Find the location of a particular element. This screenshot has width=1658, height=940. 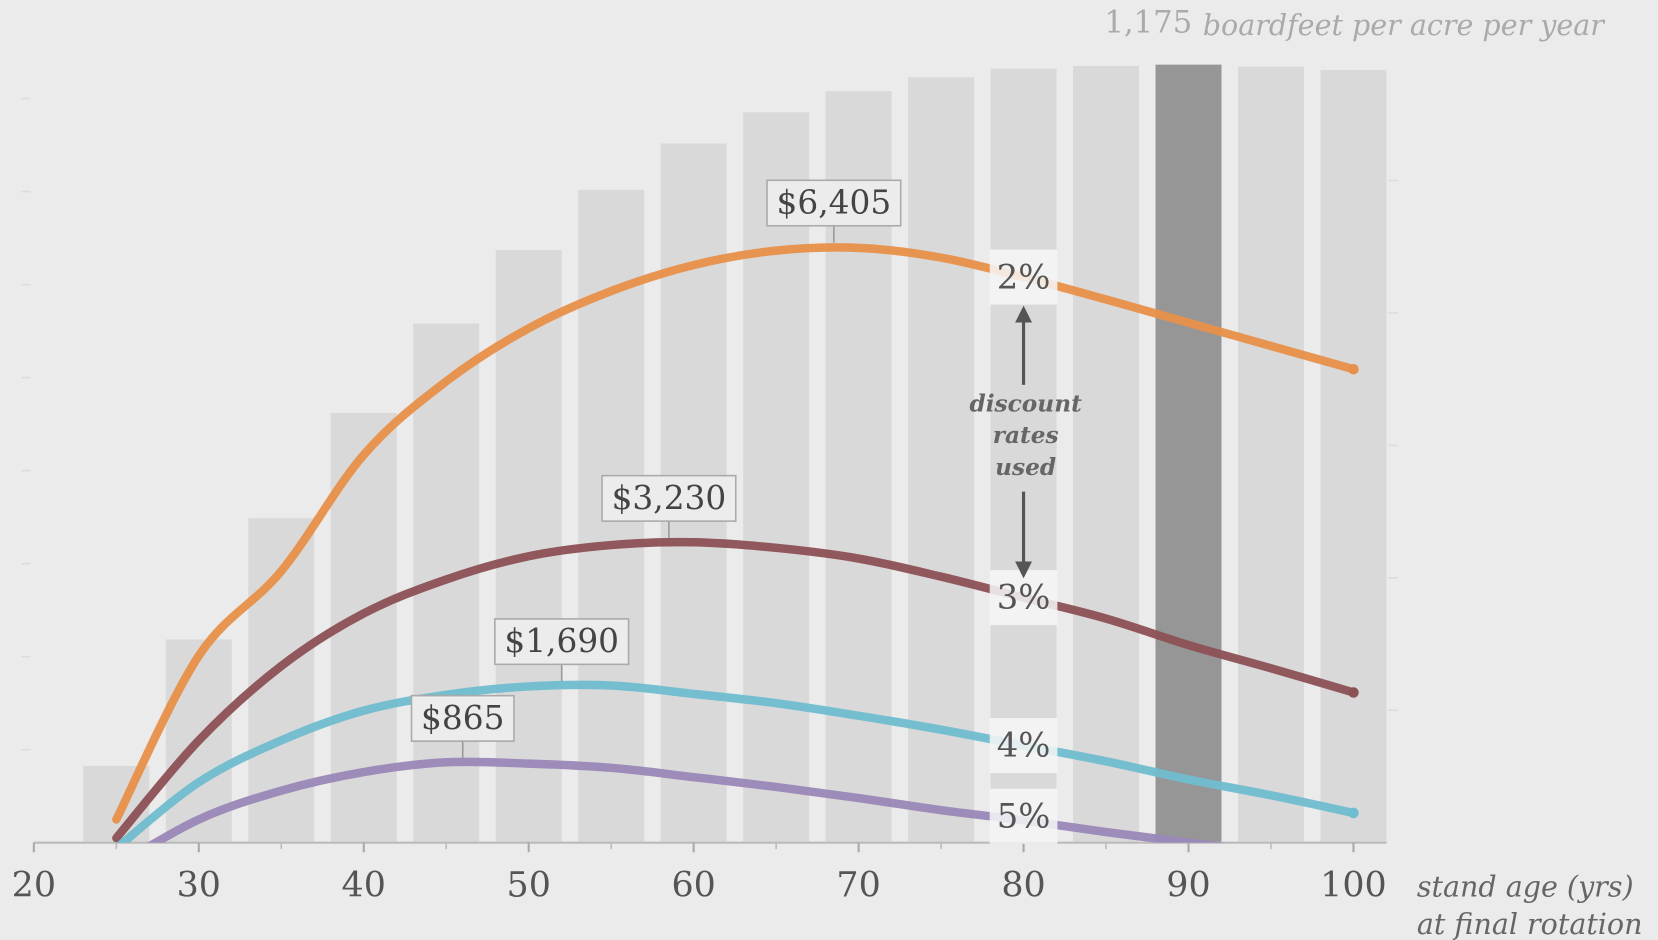

peak-callout: $865 is located at coordinates (462, 726).